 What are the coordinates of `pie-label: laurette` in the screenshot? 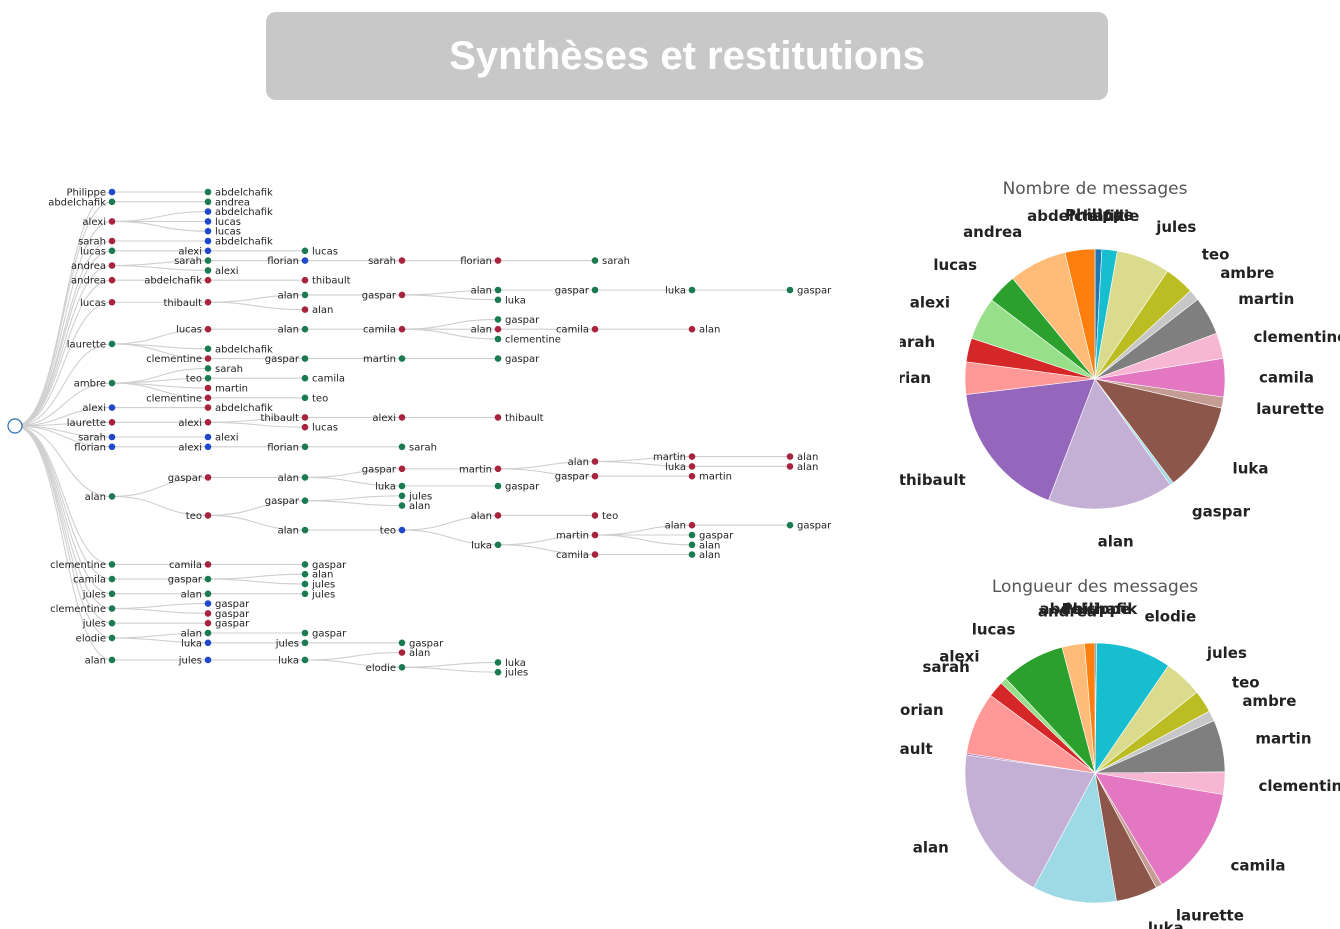 It's located at (1290, 409).